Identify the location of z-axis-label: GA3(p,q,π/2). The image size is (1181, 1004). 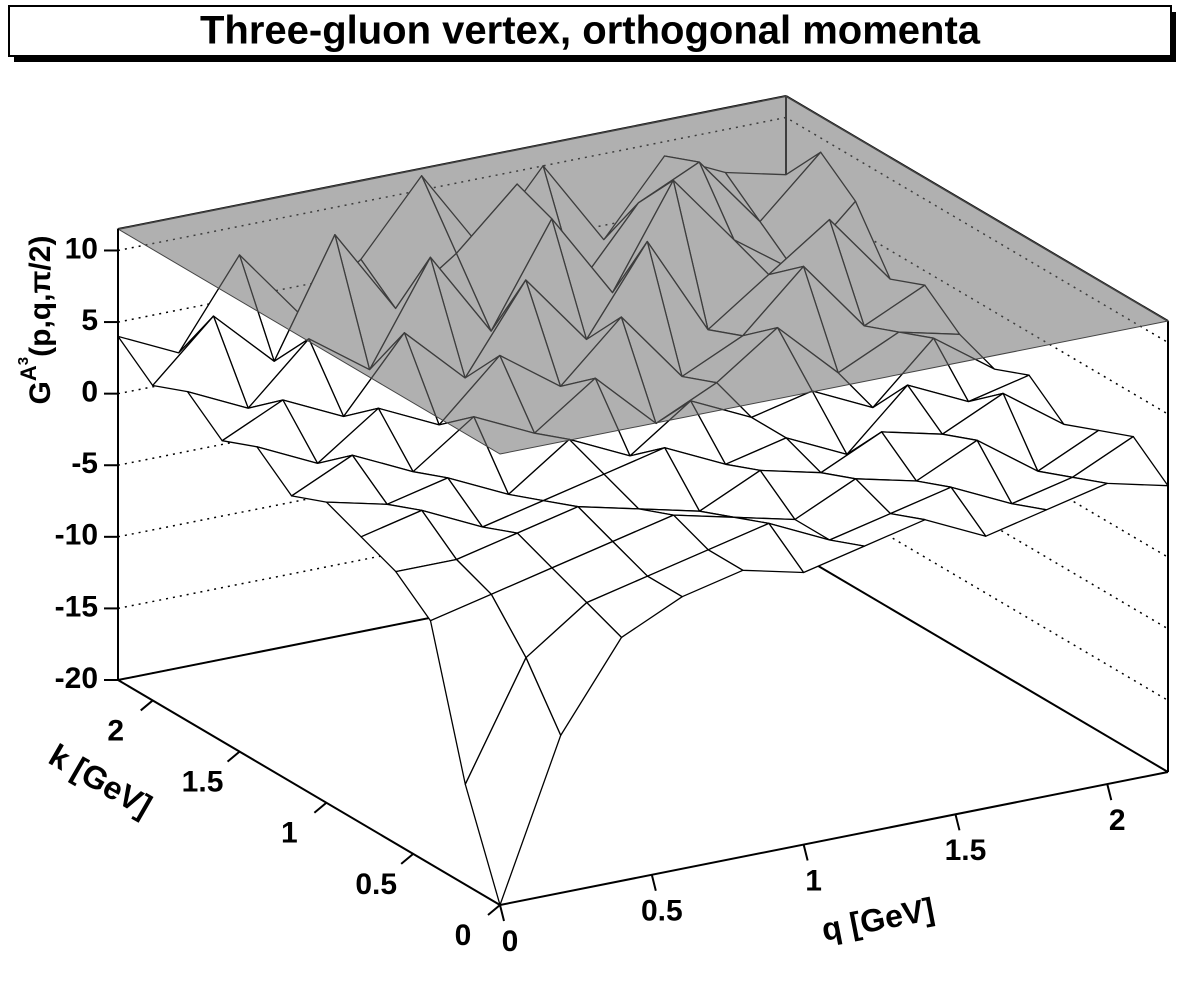
(36, 320).